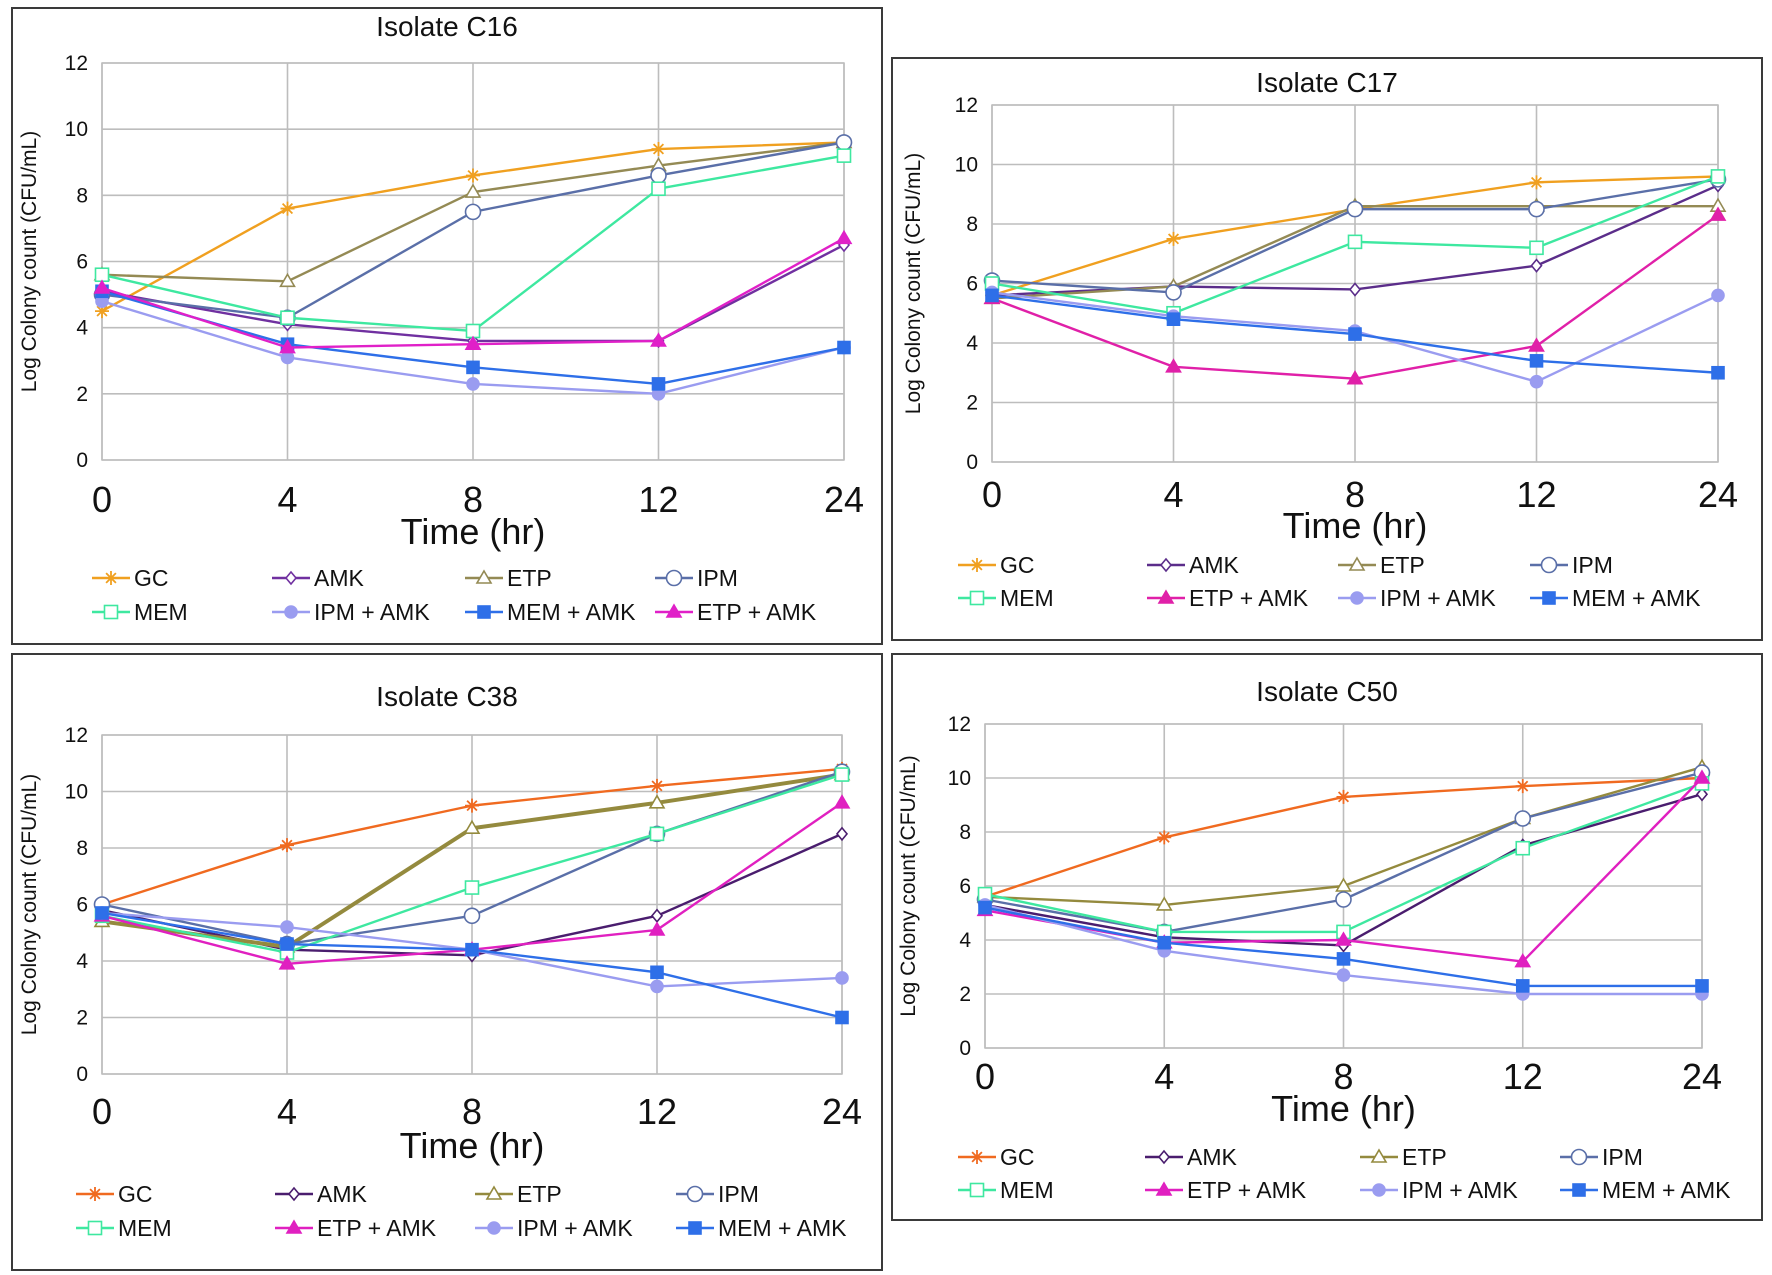 The image size is (1772, 1275). I want to click on chart-title: Isolate C17, so click(1327, 82).